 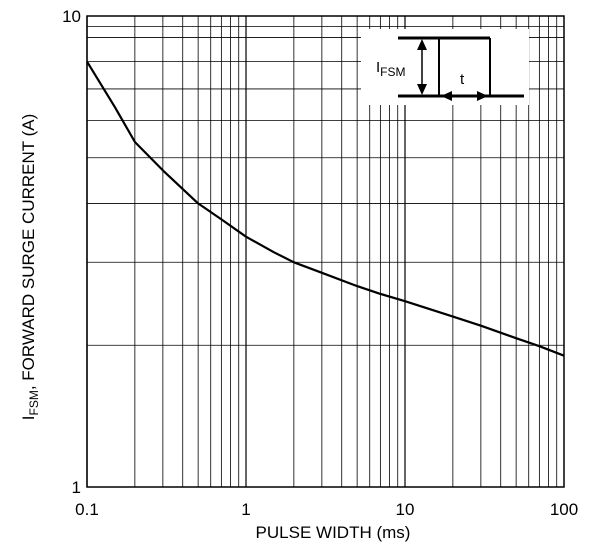 I want to click on inset-current-label: IFSM, so click(x=391, y=69).